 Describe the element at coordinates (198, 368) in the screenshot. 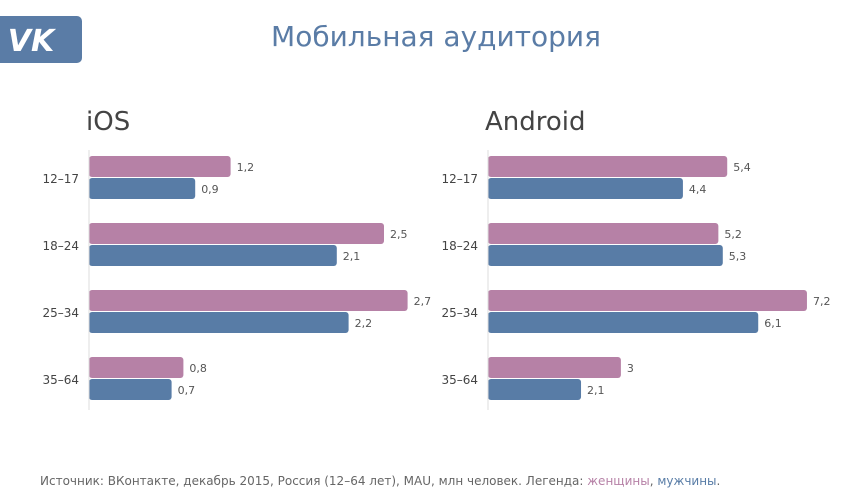

I see `data-label: 0,8` at that location.